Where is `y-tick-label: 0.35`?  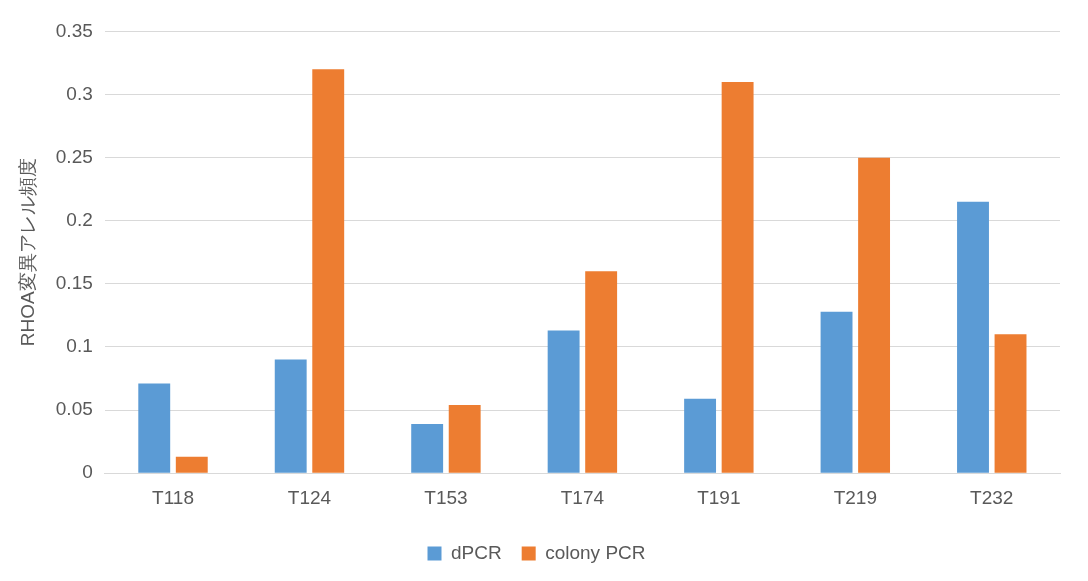
y-tick-label: 0.35 is located at coordinates (74, 30).